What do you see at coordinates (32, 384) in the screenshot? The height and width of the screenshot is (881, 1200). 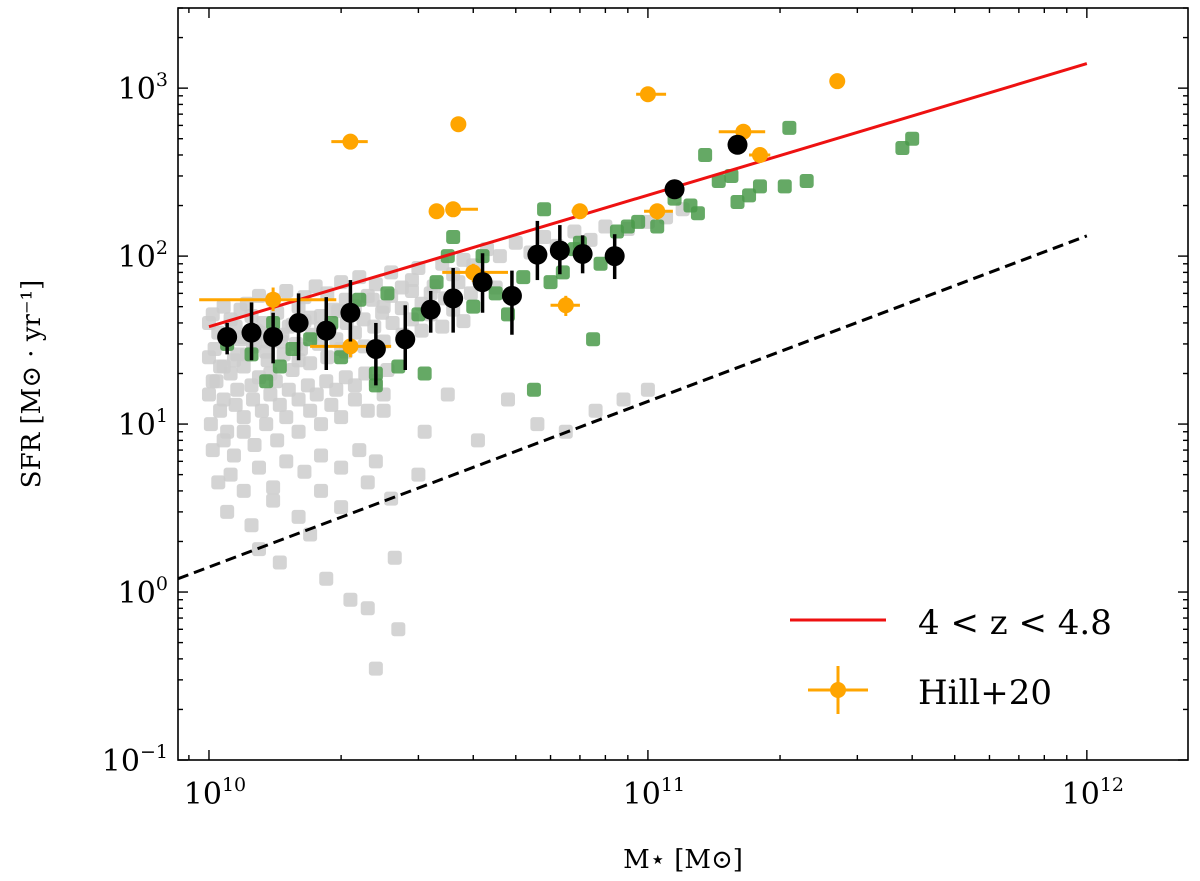 I see `y-axis-label: SFR [M⊙ · yr⁻¹]` at bounding box center [32, 384].